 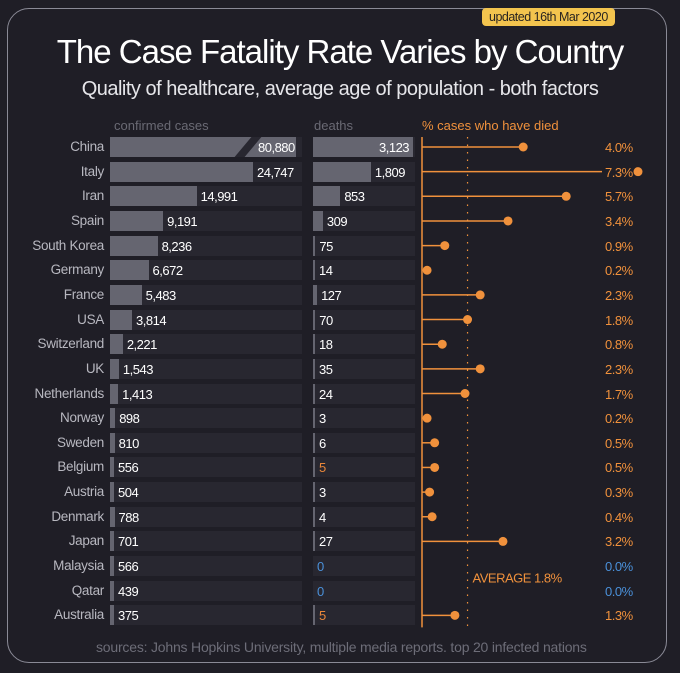 What do you see at coordinates (276, 147) in the screenshot?
I see `cases-value: 80,880` at bounding box center [276, 147].